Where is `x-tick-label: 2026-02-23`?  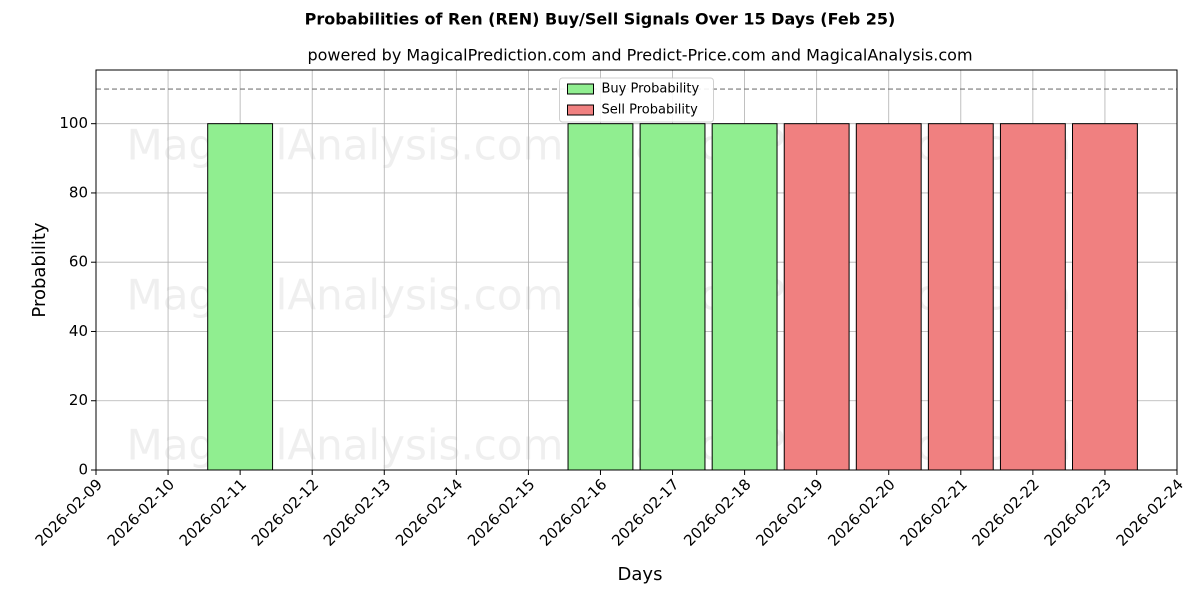 x-tick-label: 2026-02-23 is located at coordinates (1078, 512).